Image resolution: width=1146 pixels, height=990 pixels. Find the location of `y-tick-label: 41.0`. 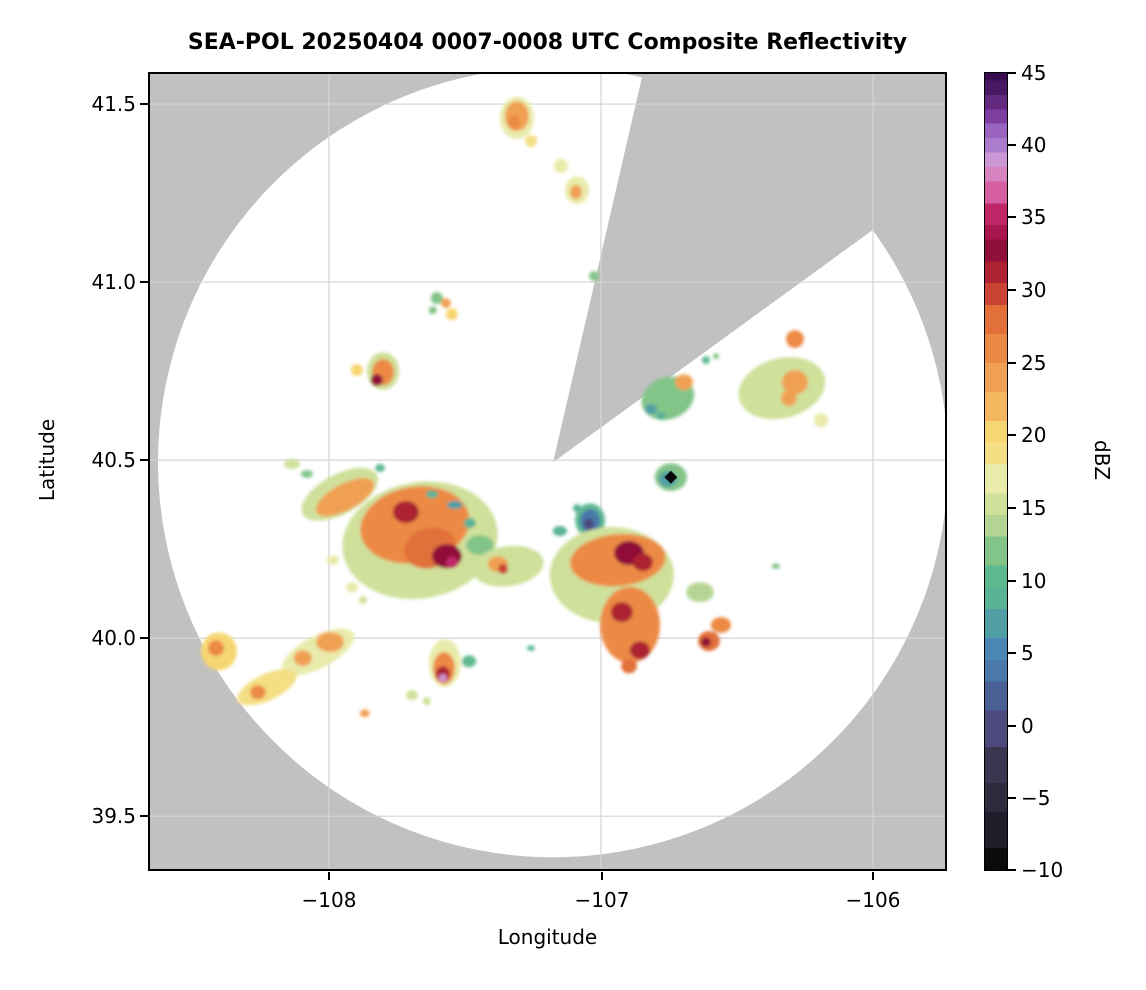

y-tick-label: 41.0 is located at coordinates (113, 282).